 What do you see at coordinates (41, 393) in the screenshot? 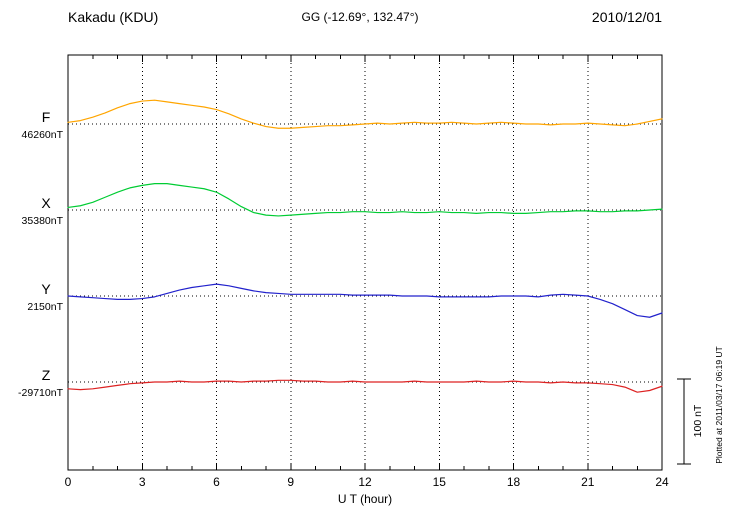
I see `component-baseline-z: -29710nT` at bounding box center [41, 393].